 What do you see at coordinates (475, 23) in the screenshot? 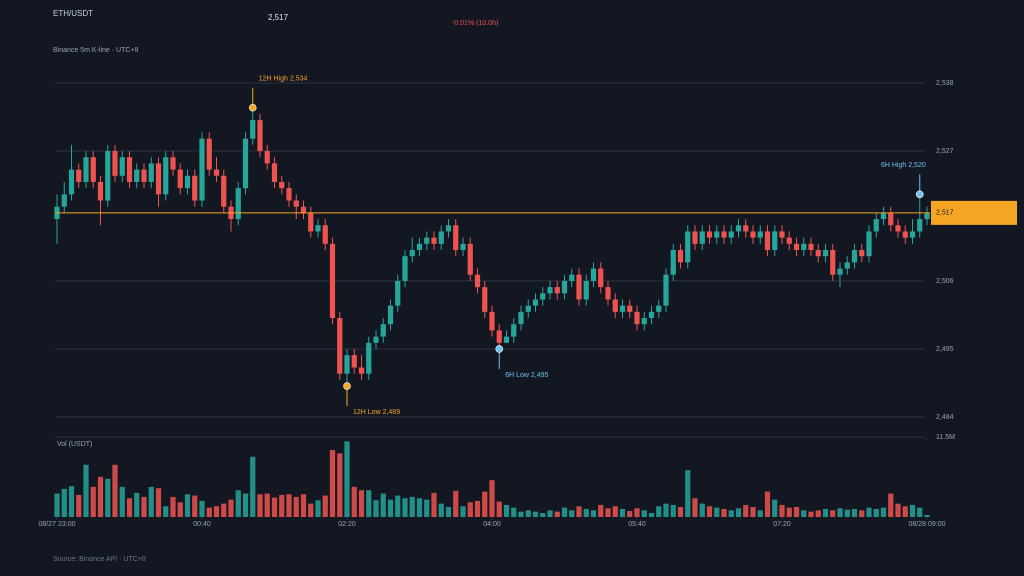
I see `price-change: -0.01% (10.0h)` at bounding box center [475, 23].